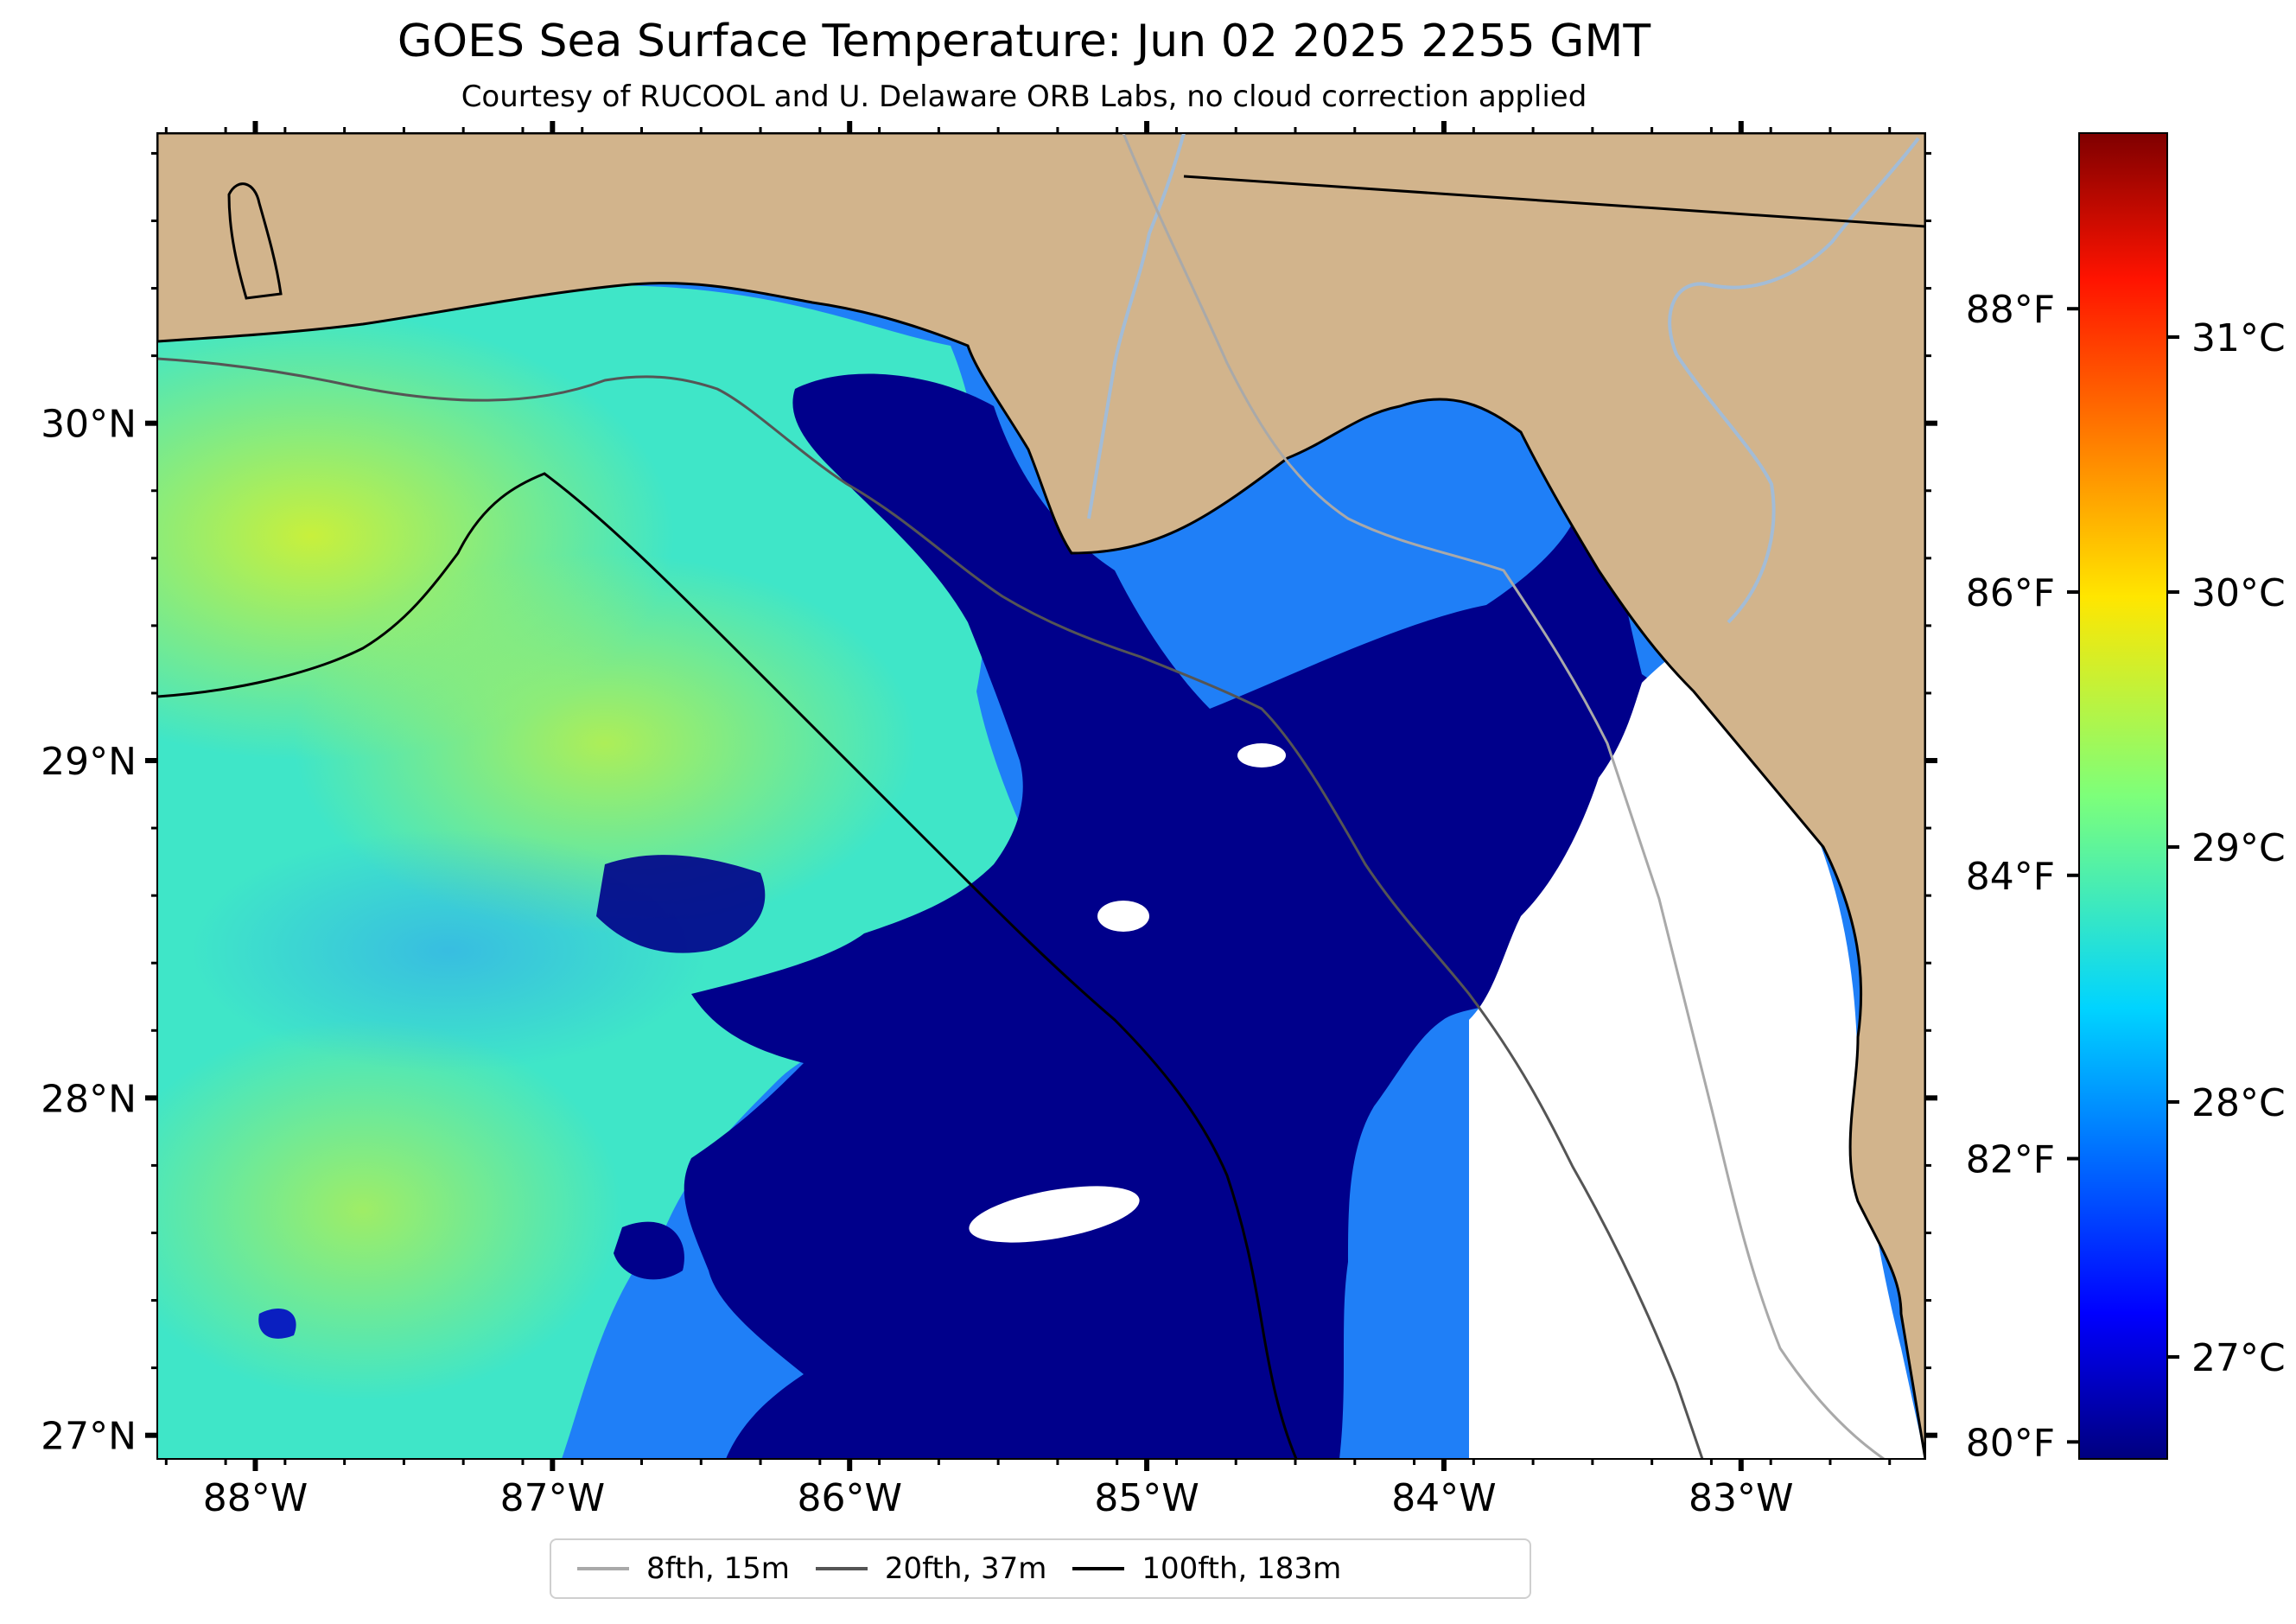  Describe the element at coordinates (2010, 877) in the screenshot. I see `colorbar-fahrenheit-label: 84°F` at that location.